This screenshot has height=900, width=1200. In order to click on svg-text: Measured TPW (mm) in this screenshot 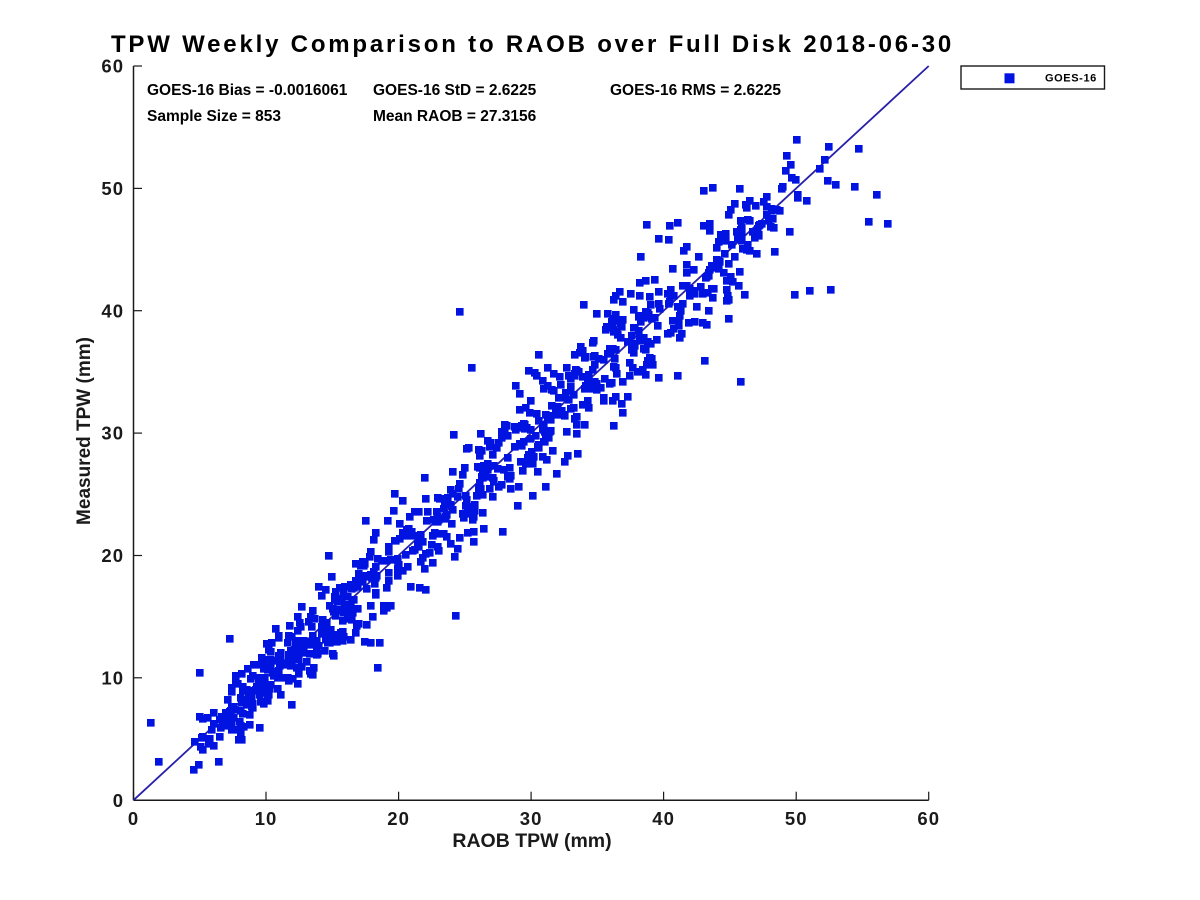, I will do `click(84, 431)`.